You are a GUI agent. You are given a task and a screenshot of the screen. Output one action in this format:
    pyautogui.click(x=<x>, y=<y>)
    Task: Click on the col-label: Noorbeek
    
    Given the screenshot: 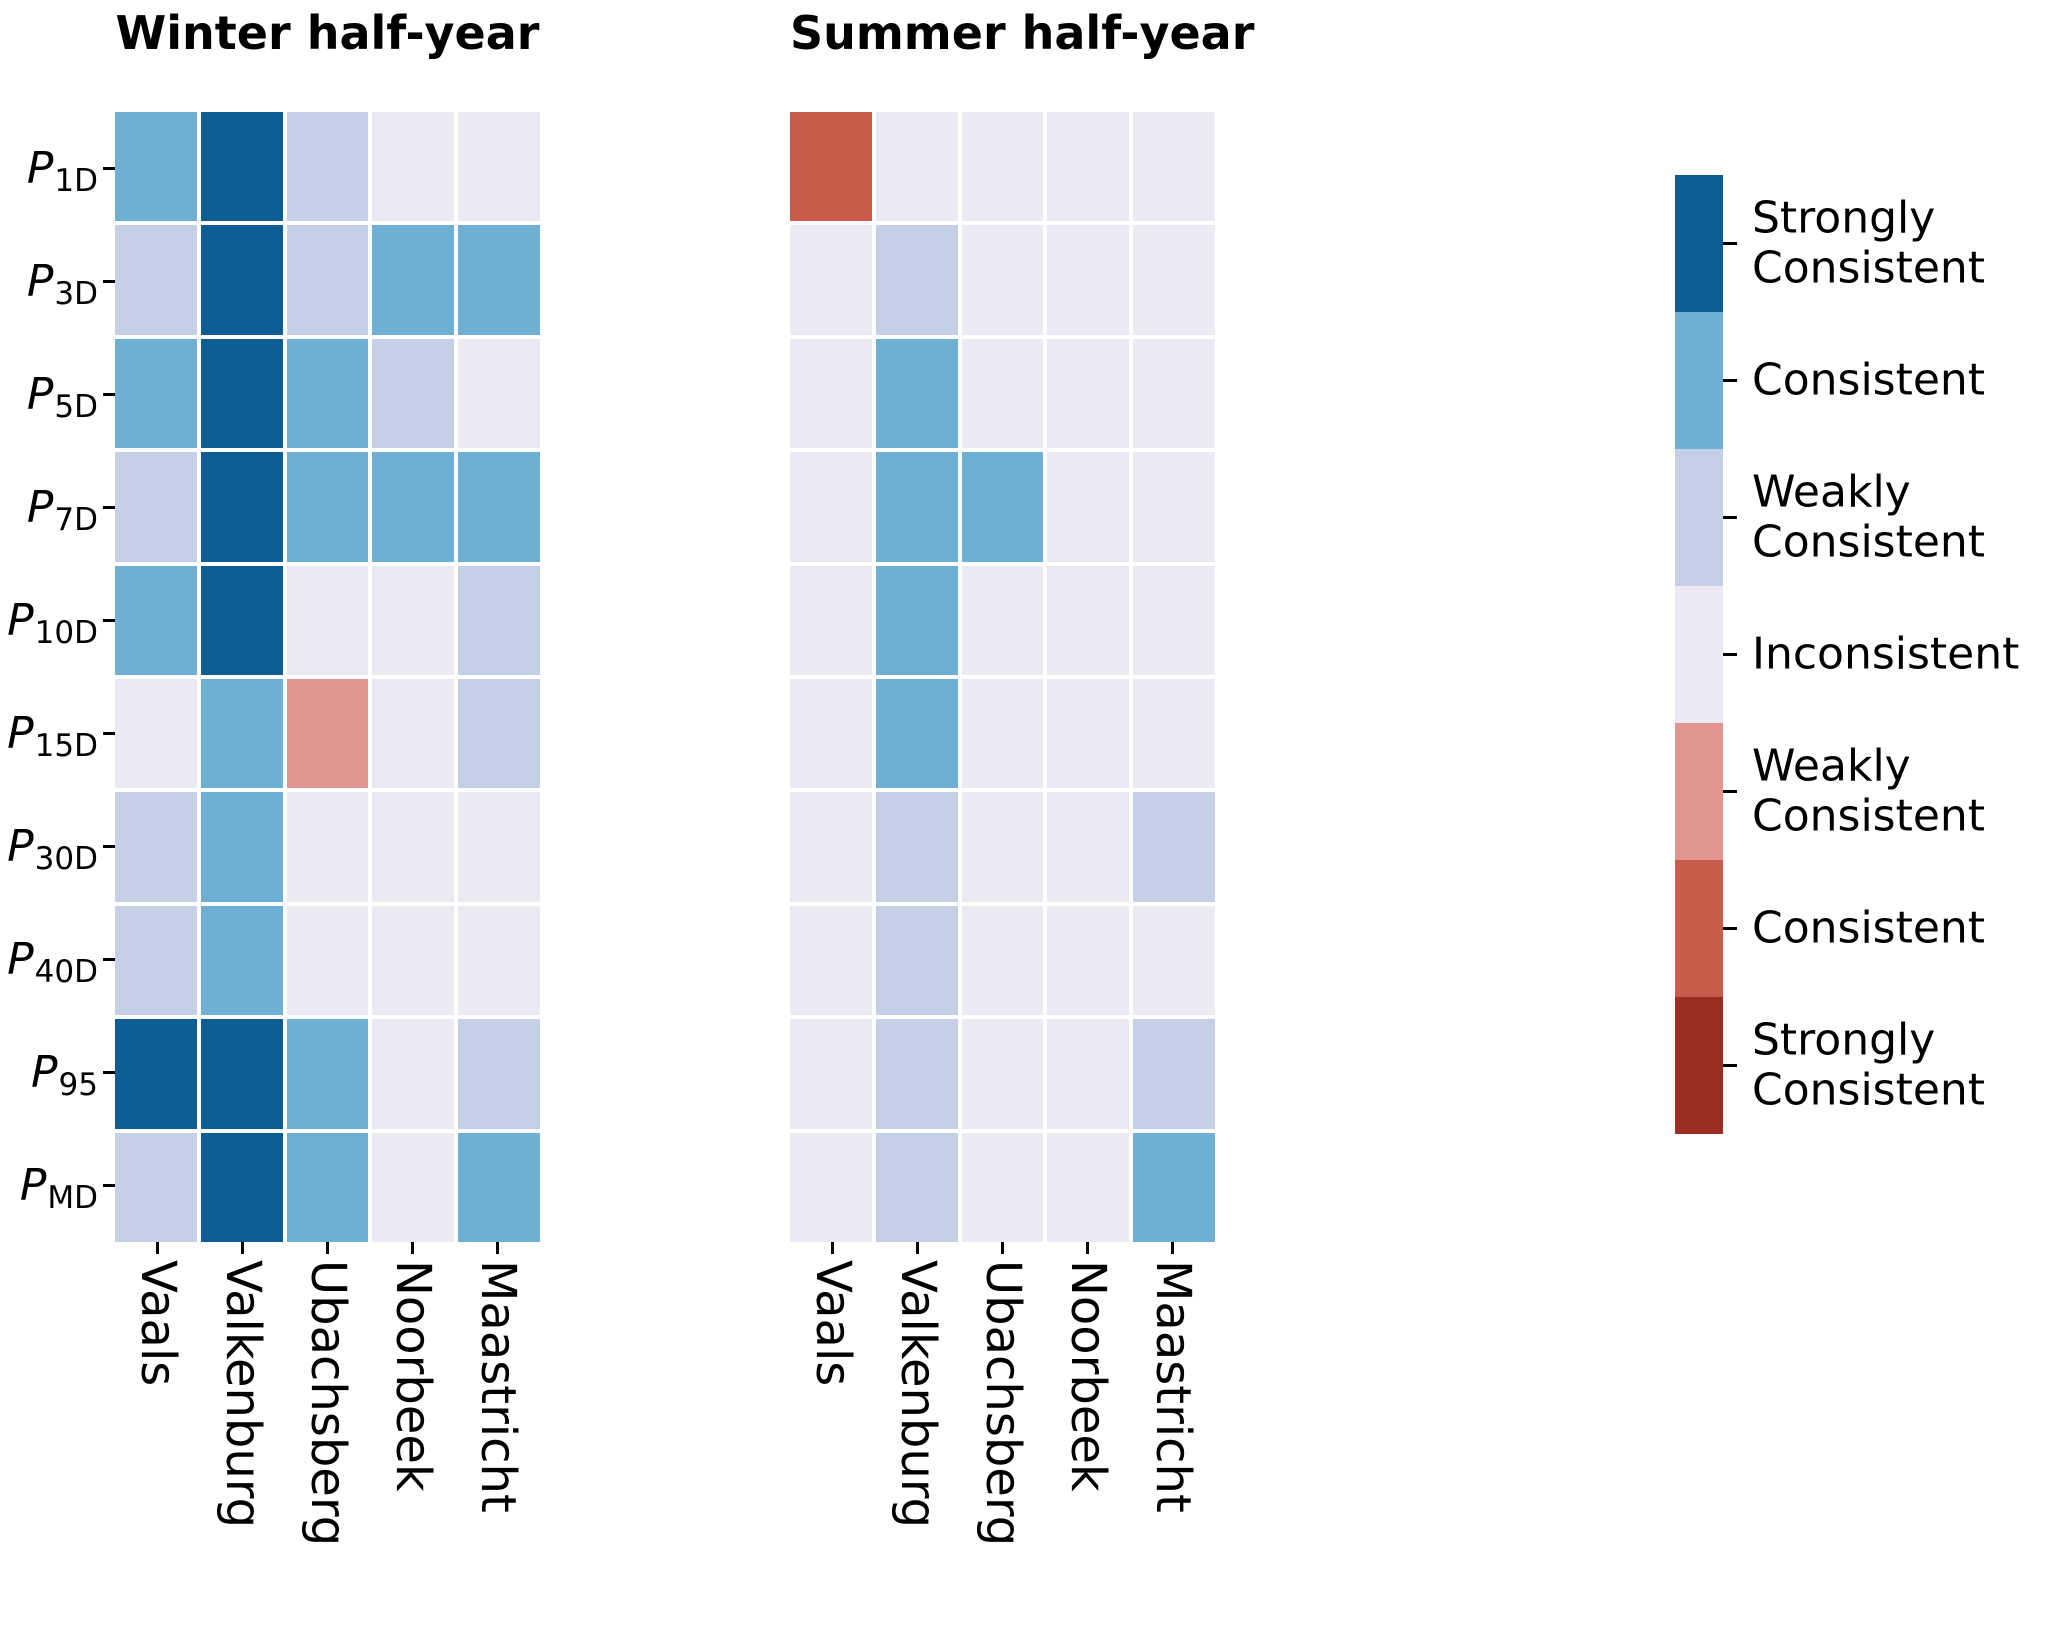 What is the action you would take?
    pyautogui.click(x=1087, y=1376)
    